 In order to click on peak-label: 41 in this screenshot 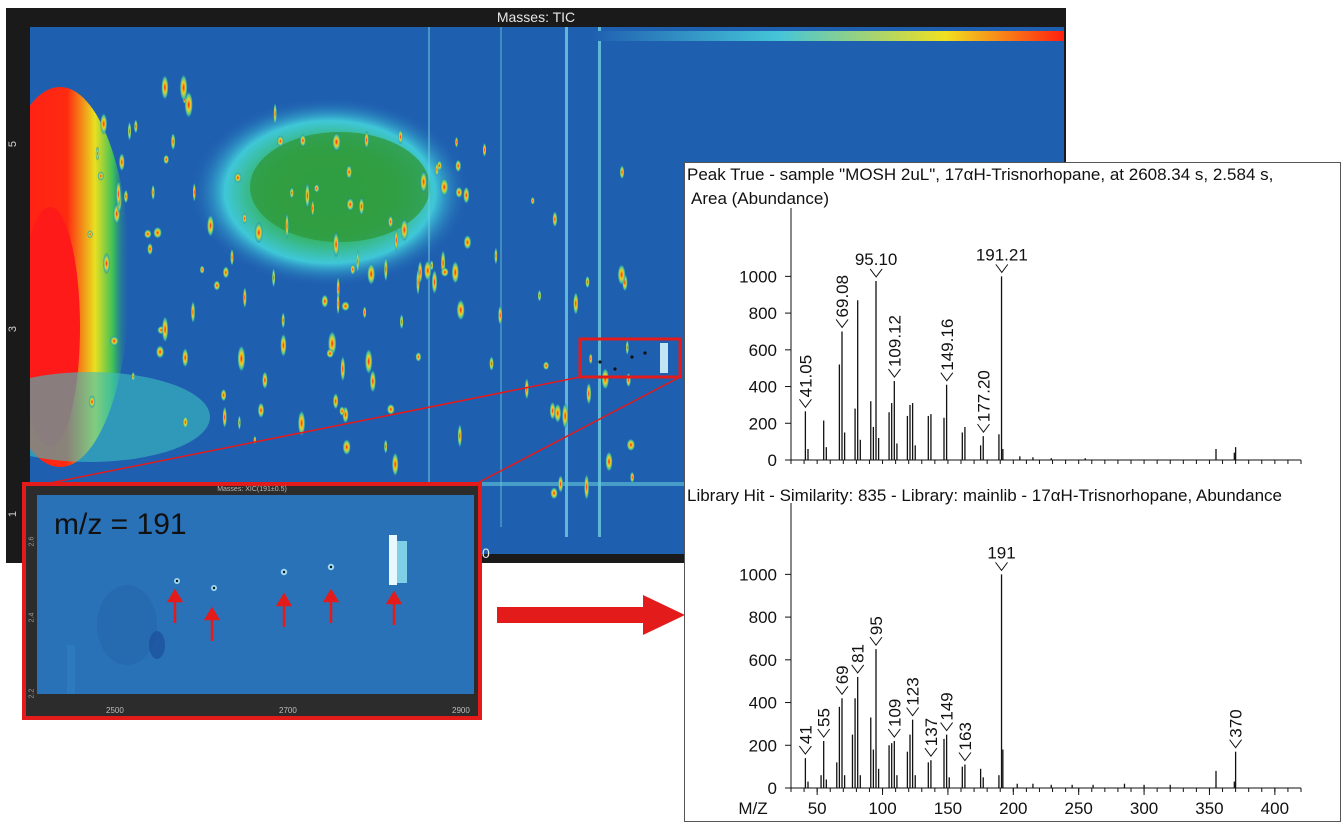, I will do `click(805, 734)`.